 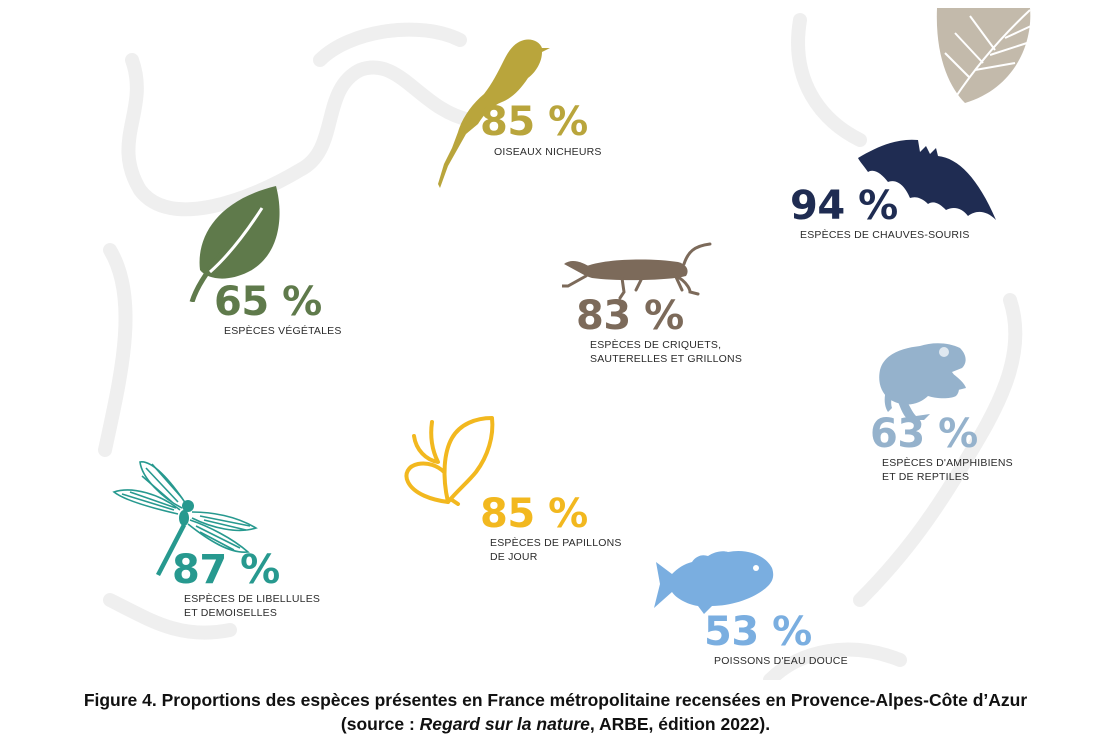 I want to click on dragonfly-wing-upper-left, so click(x=163, y=485).